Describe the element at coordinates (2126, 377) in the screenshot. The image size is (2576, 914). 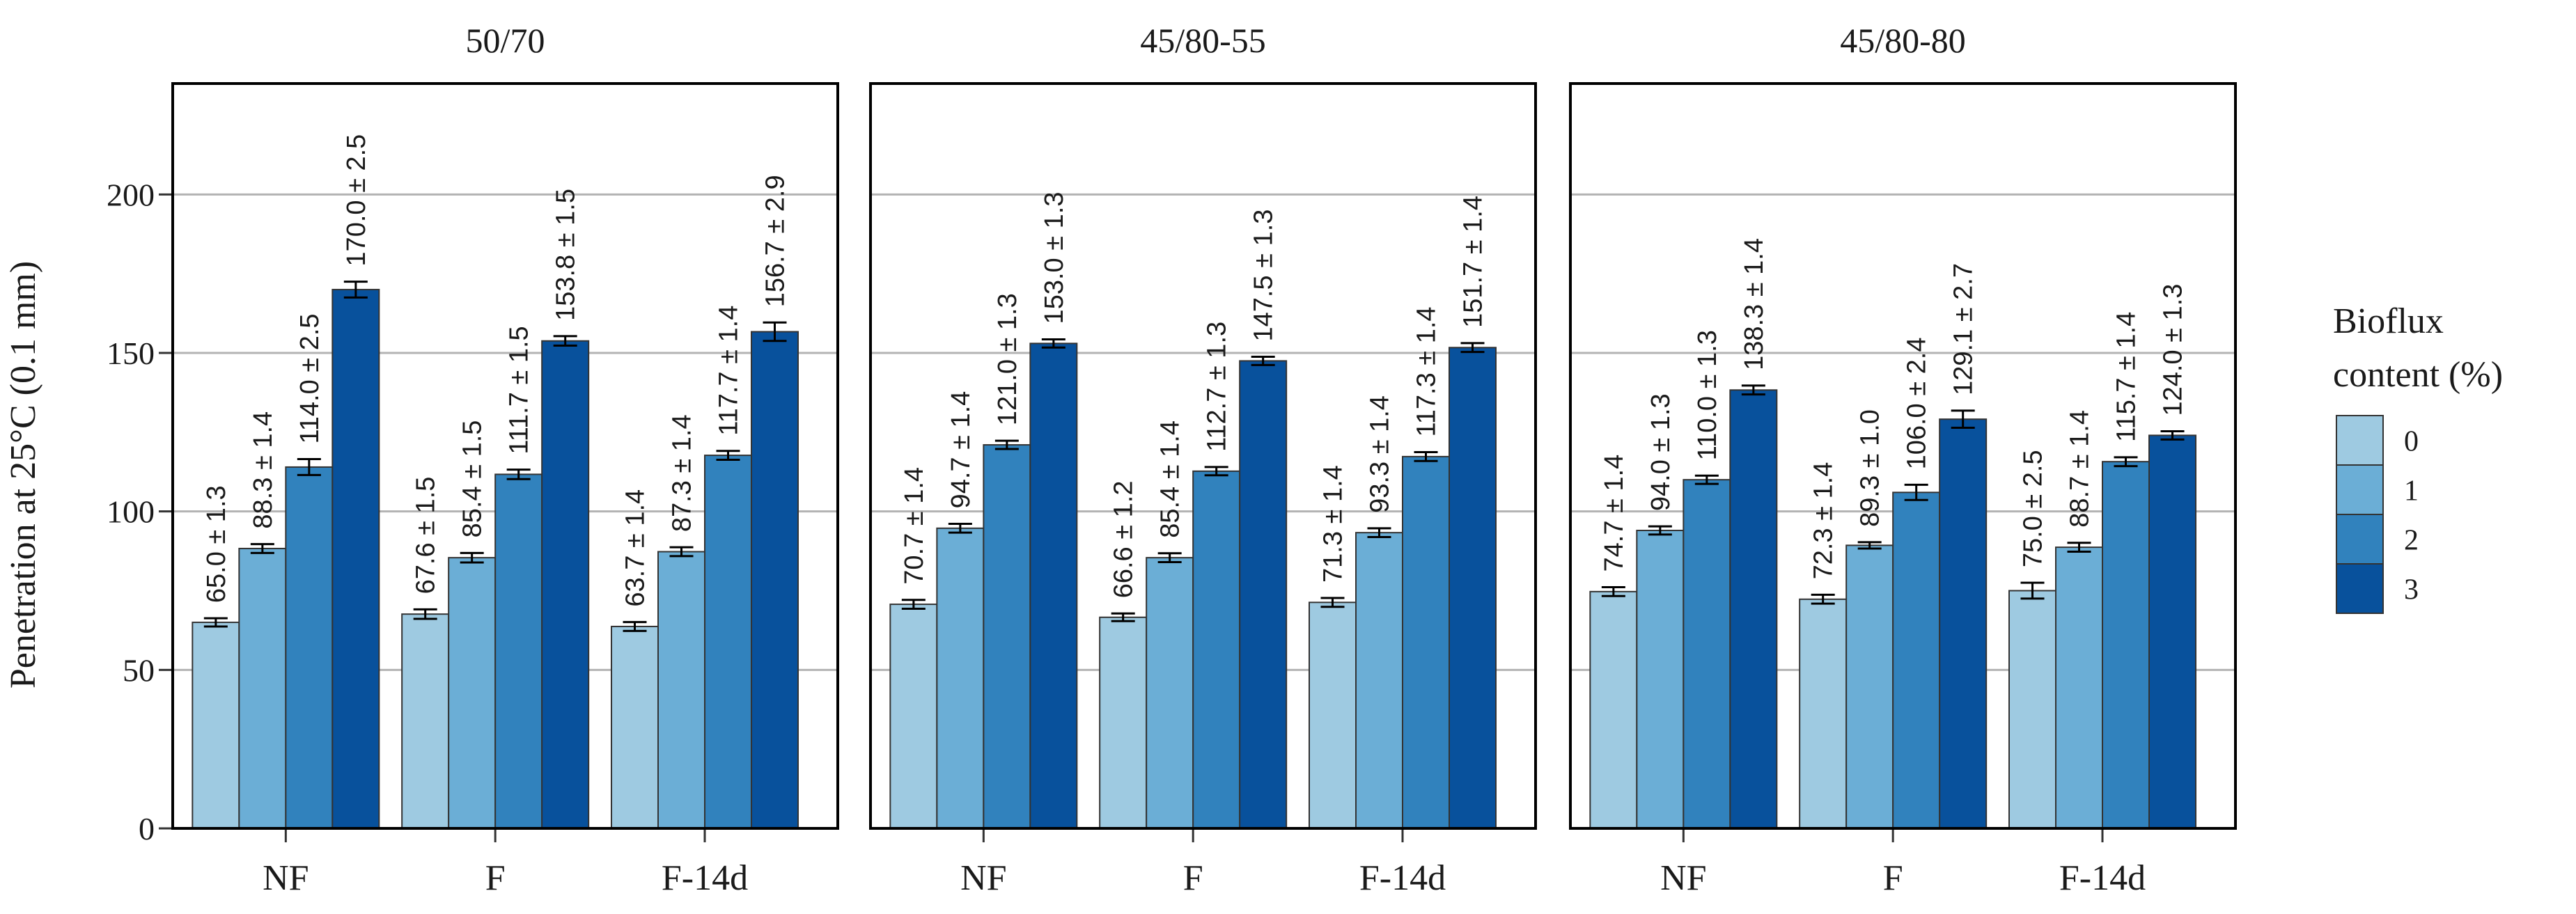
I see `data-label: 115.7 ± 1.4` at that location.